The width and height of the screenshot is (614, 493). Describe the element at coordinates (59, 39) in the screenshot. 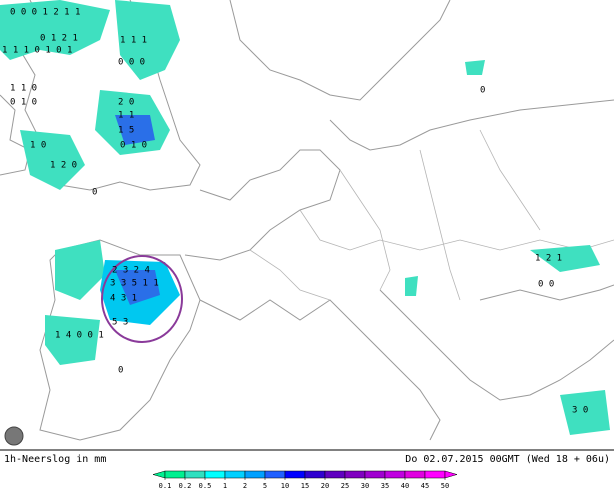

I see `precip-label: 0 1 2 1` at that location.